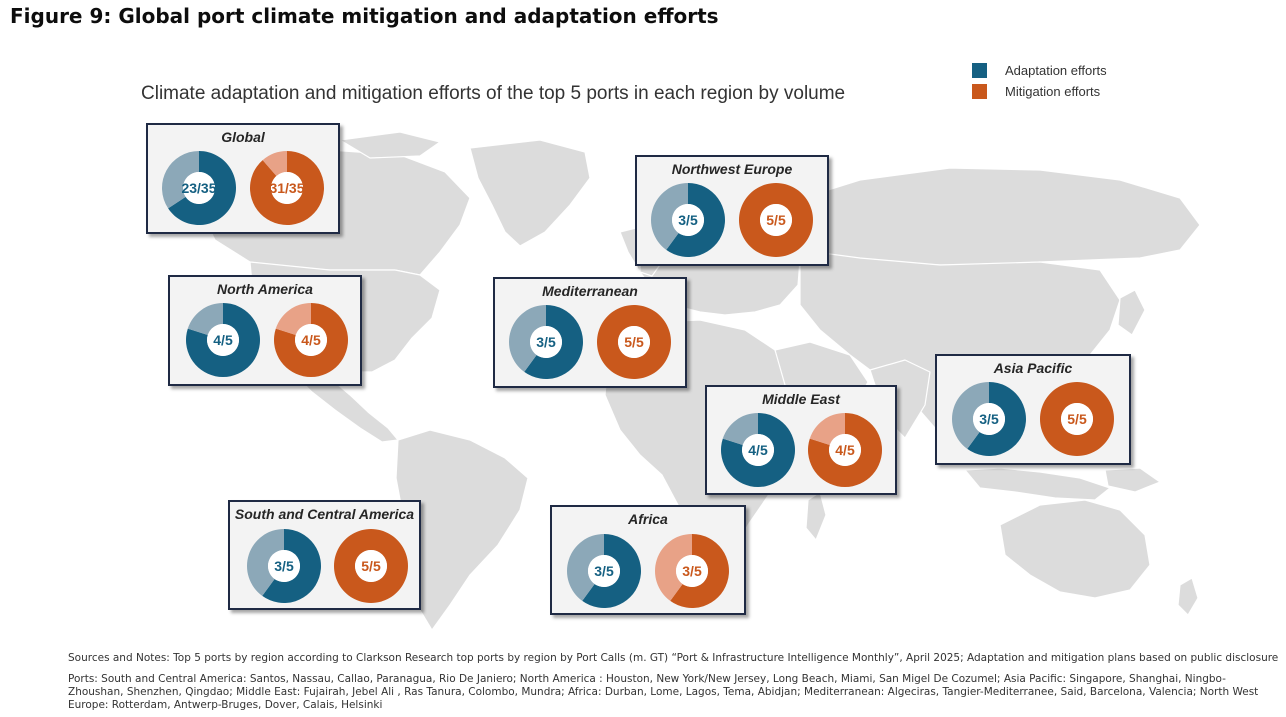 This screenshot has height=717, width=1286. Describe the element at coordinates (979, 91) in the screenshot. I see `legend-swatch-mitigation` at that location.